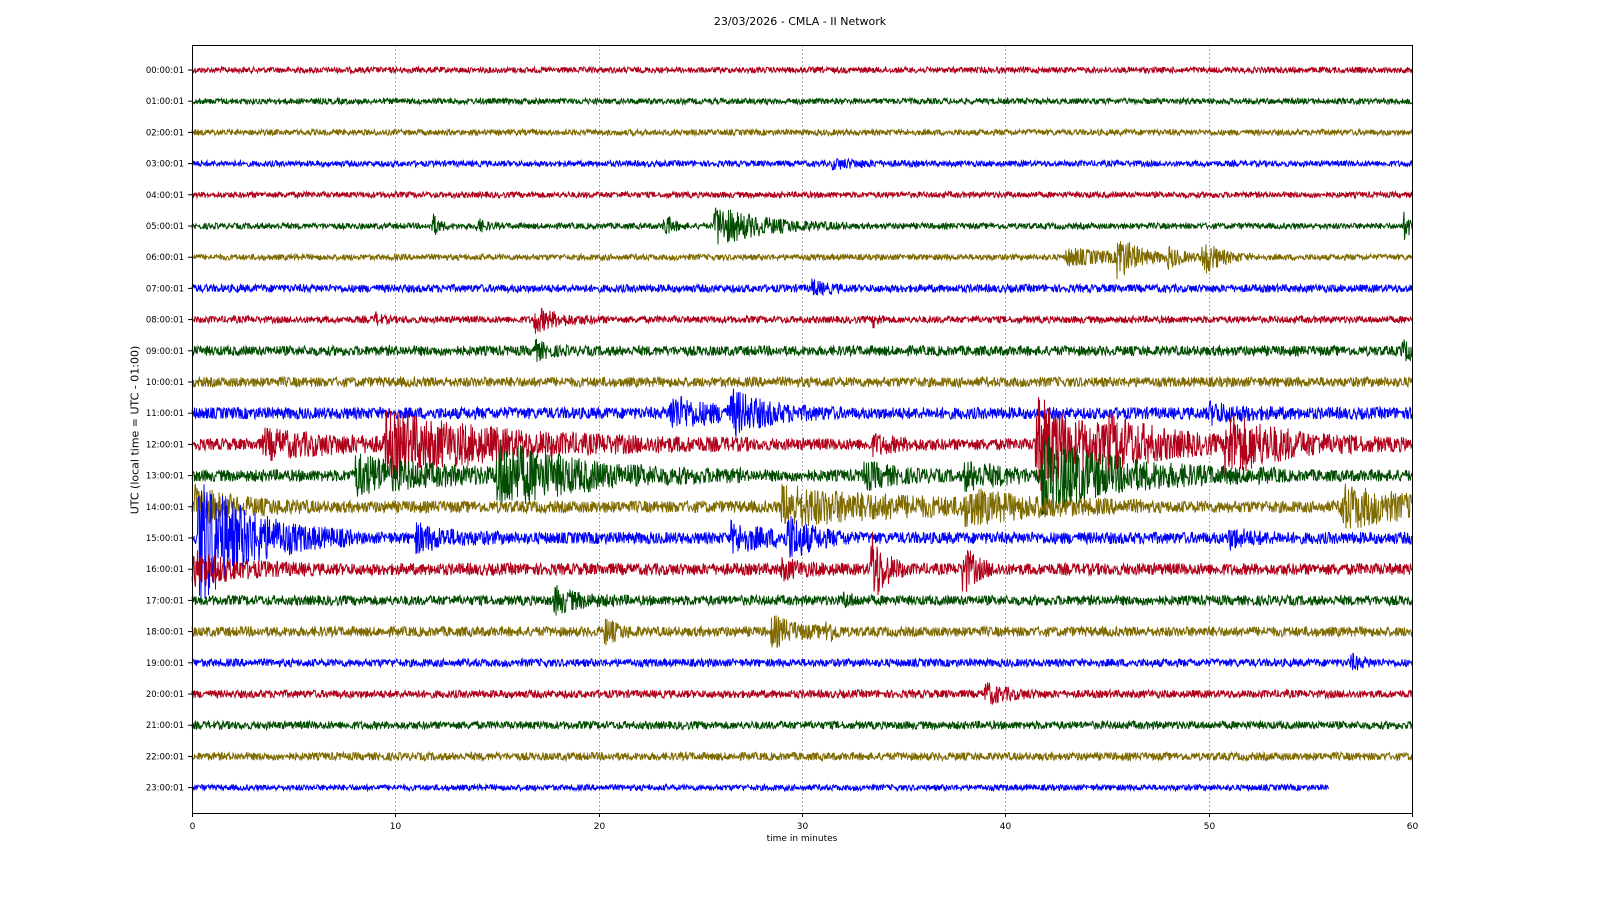  Describe the element at coordinates (1006, 827) in the screenshot. I see `x-tick-label-4: 40` at that location.